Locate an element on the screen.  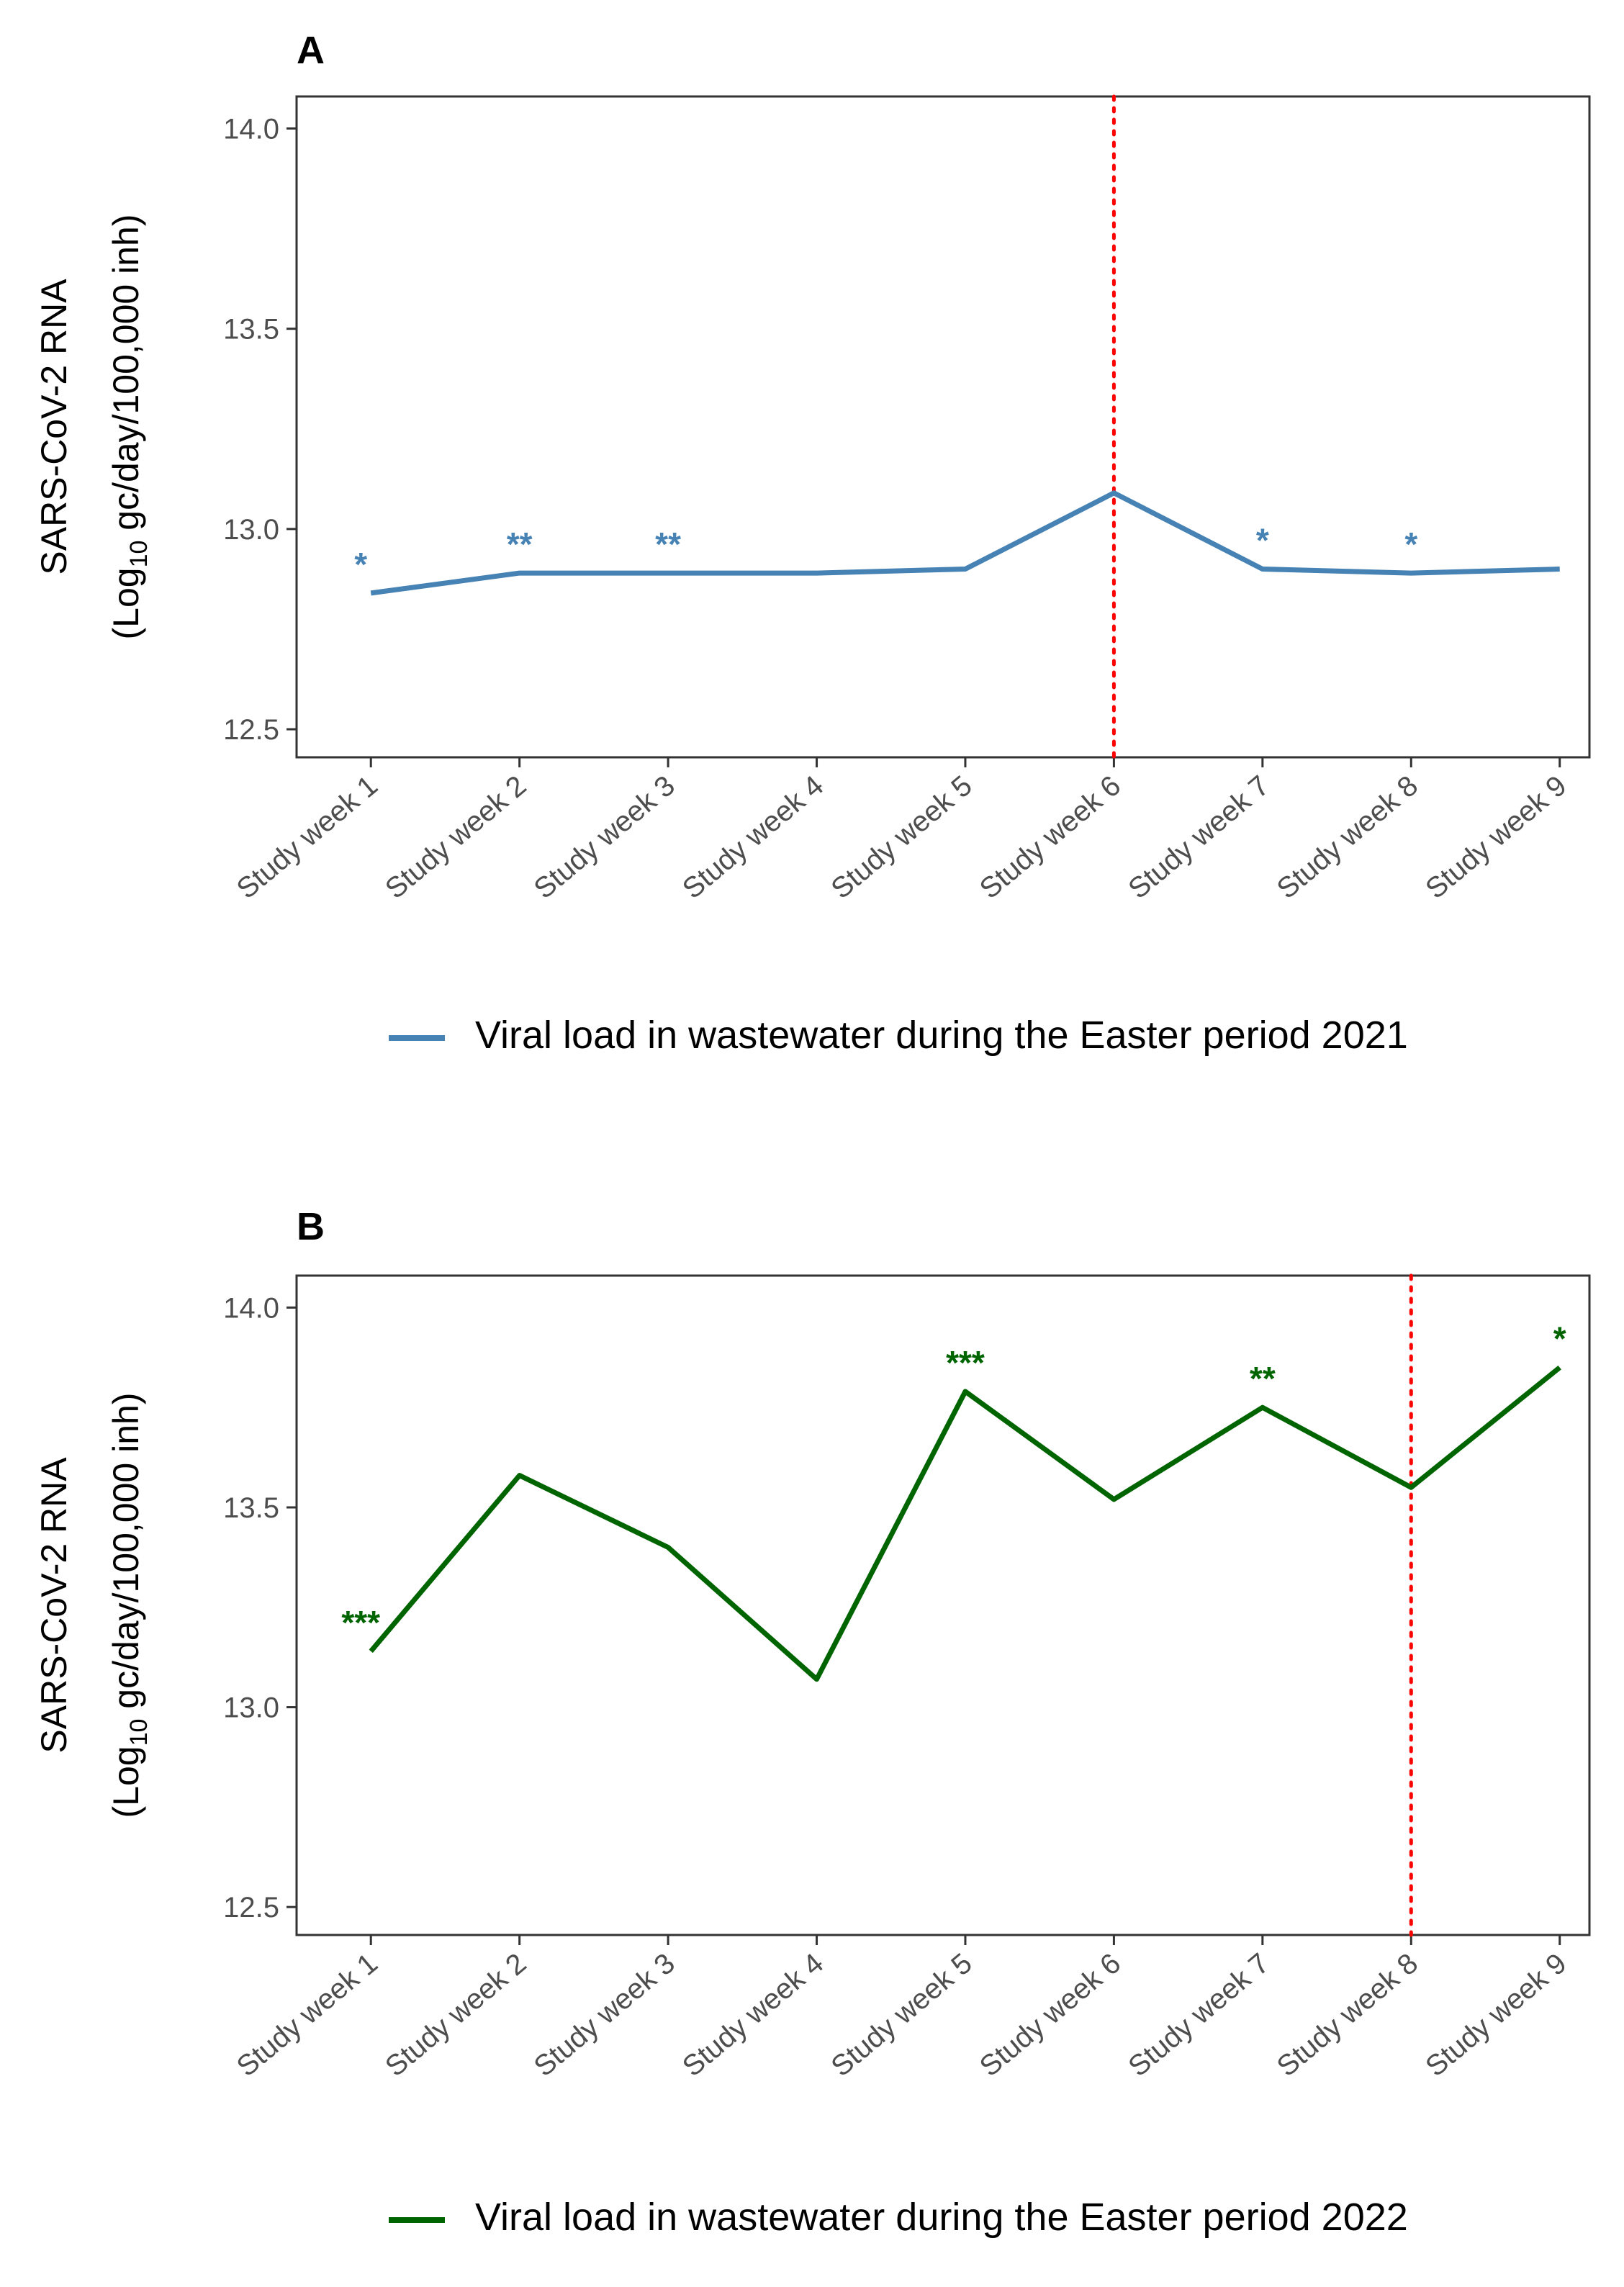
panel-label: B is located at coordinates (311, 1226).